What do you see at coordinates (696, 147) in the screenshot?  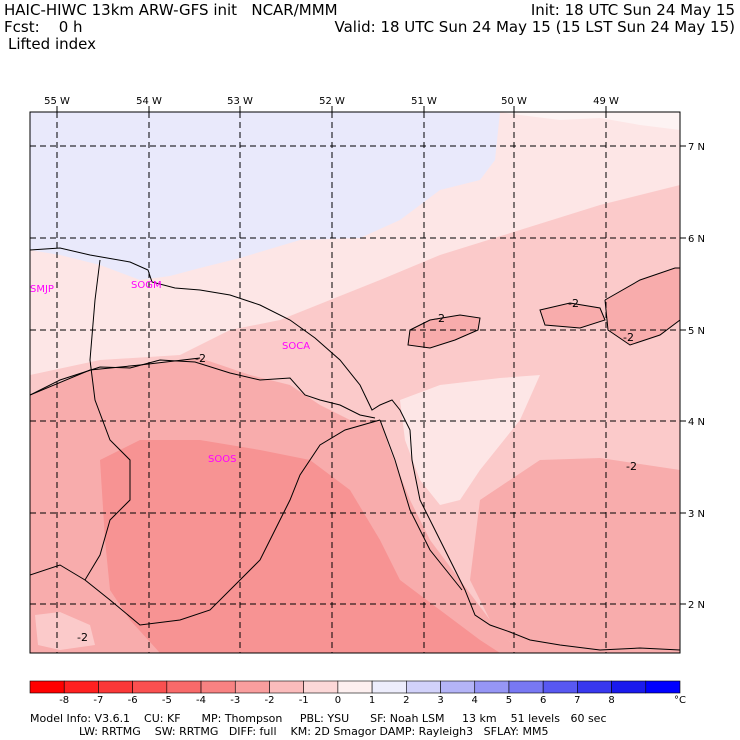 I see `lat-label: 7 N` at bounding box center [696, 147].